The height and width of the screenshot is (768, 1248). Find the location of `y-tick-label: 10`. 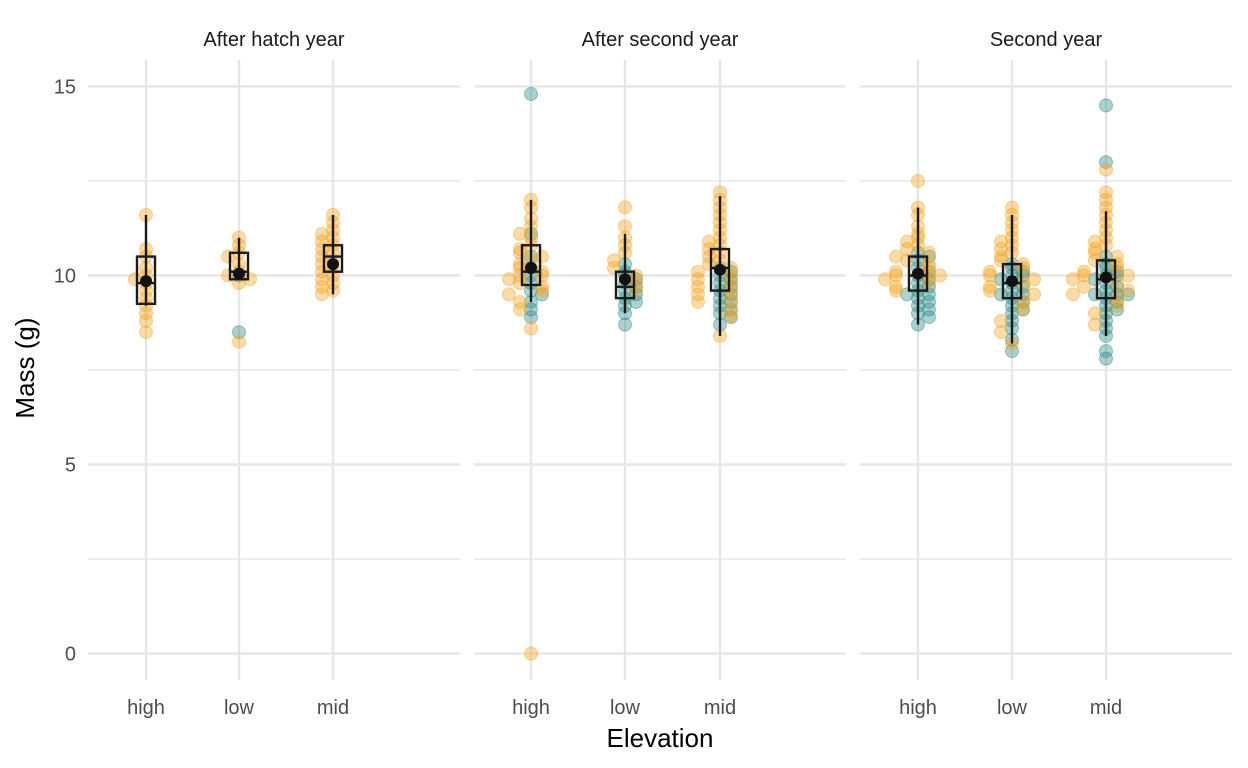

y-tick-label: 10 is located at coordinates (65, 276).